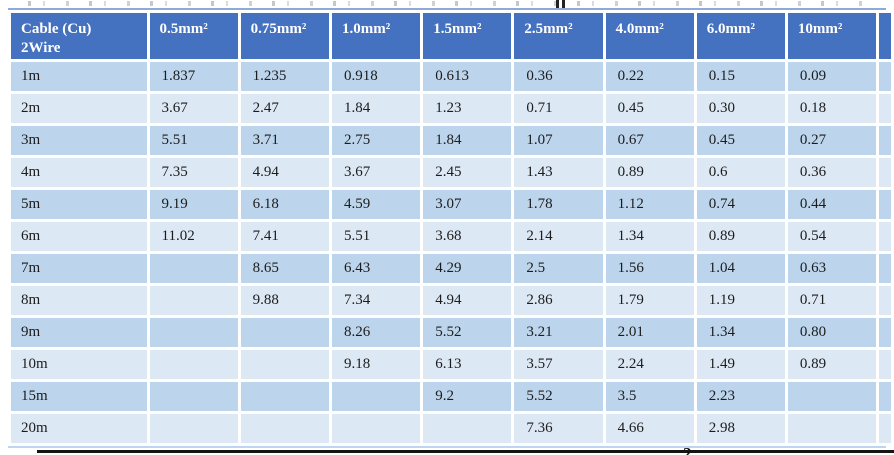  Describe the element at coordinates (467, 108) in the screenshot. I see `data-cell: 1.23` at that location.